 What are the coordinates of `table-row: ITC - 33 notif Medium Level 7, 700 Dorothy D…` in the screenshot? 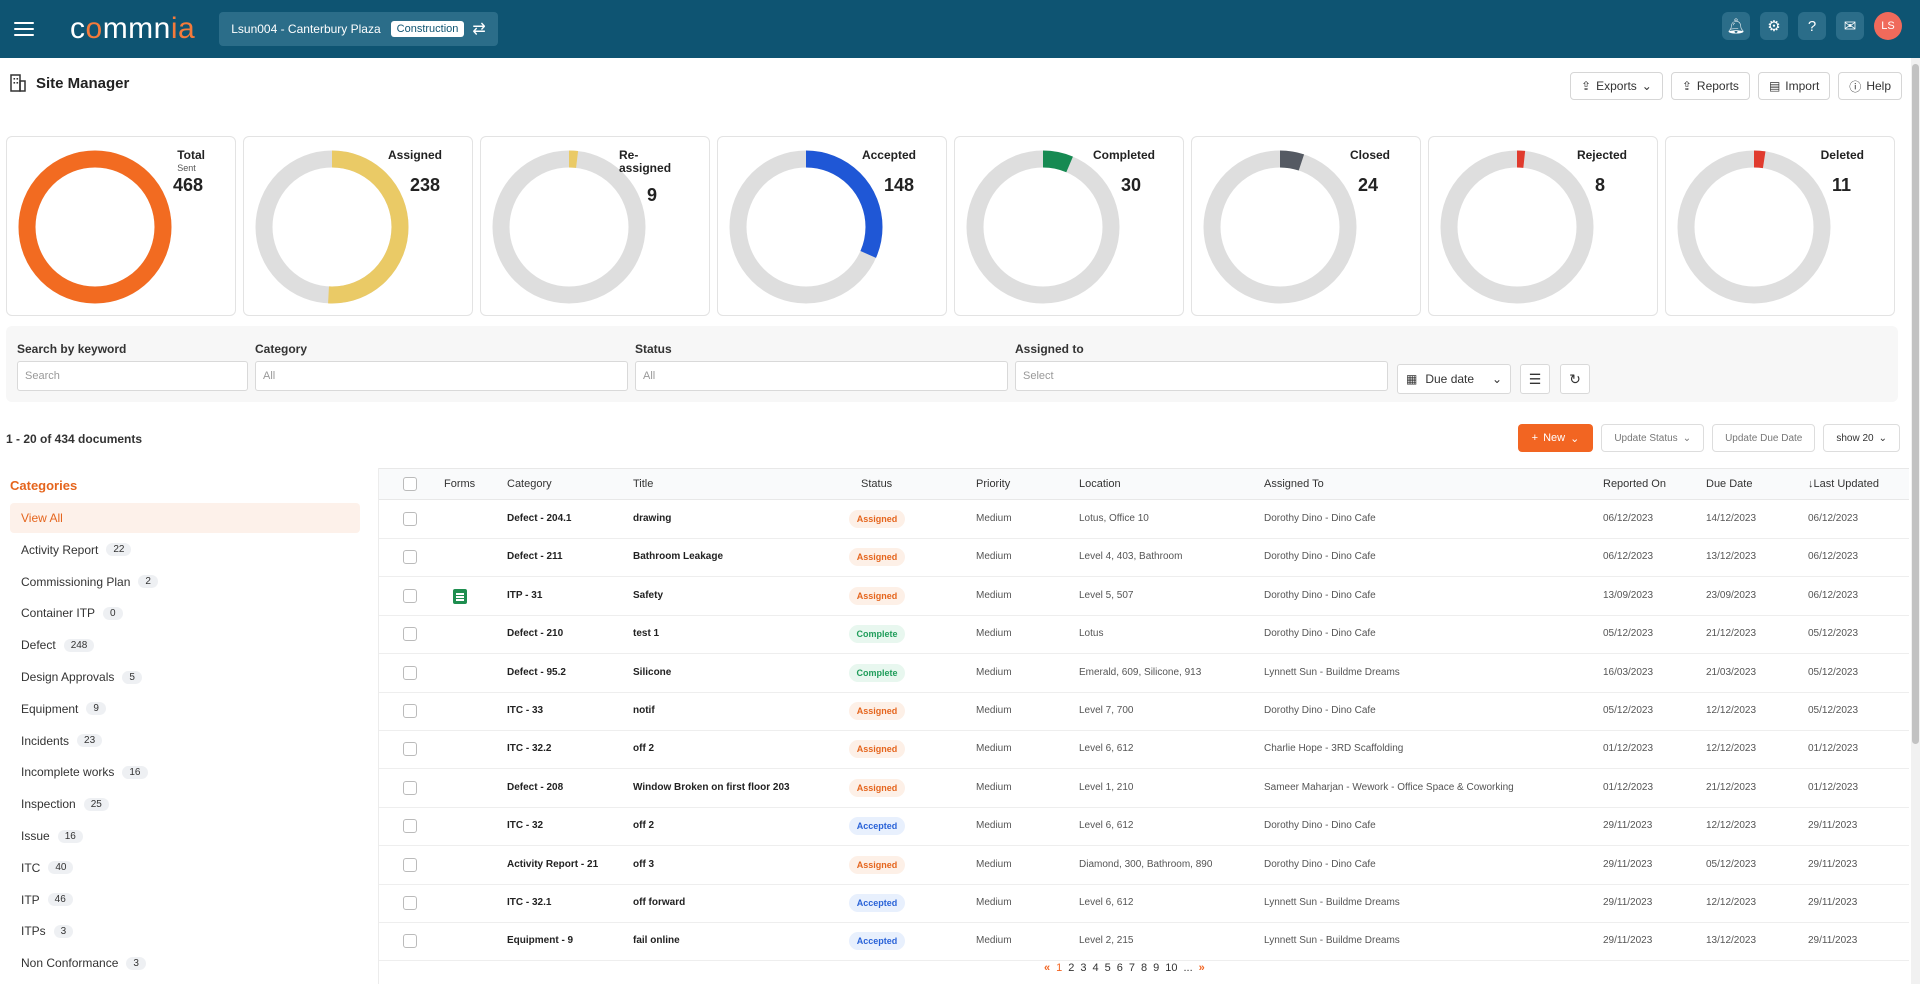 It's located at (1144, 712).